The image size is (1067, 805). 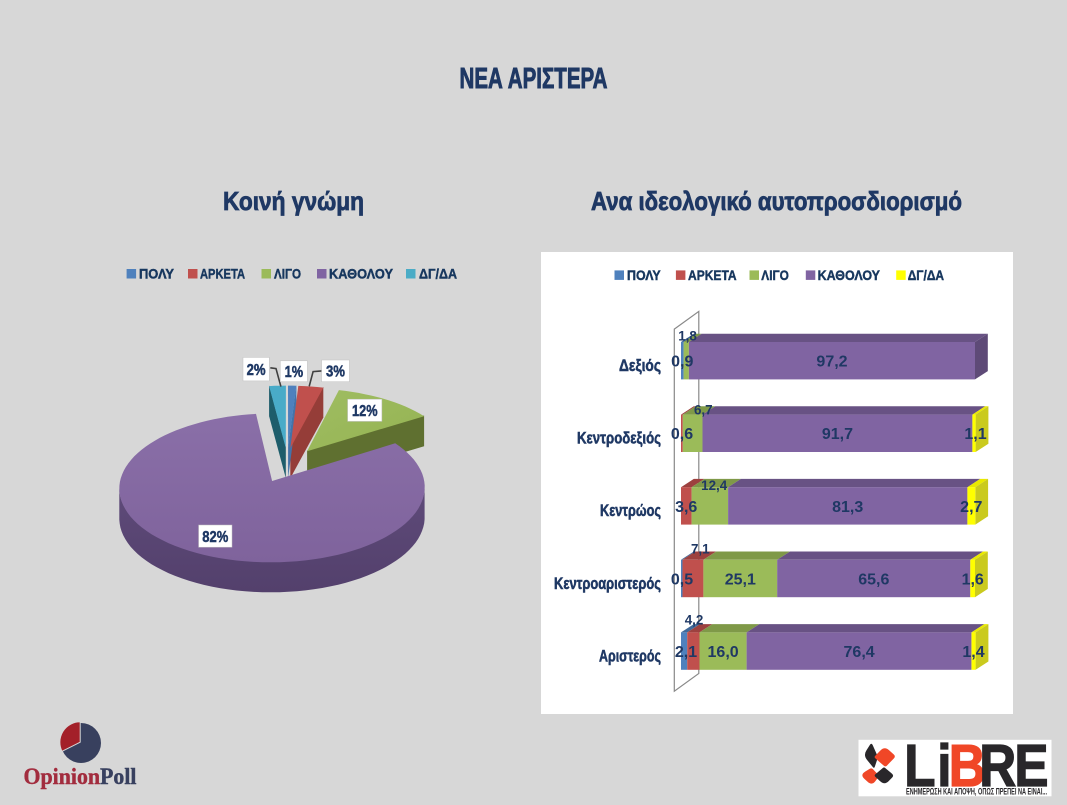 I want to click on svg-text: 81,3, so click(x=847, y=507).